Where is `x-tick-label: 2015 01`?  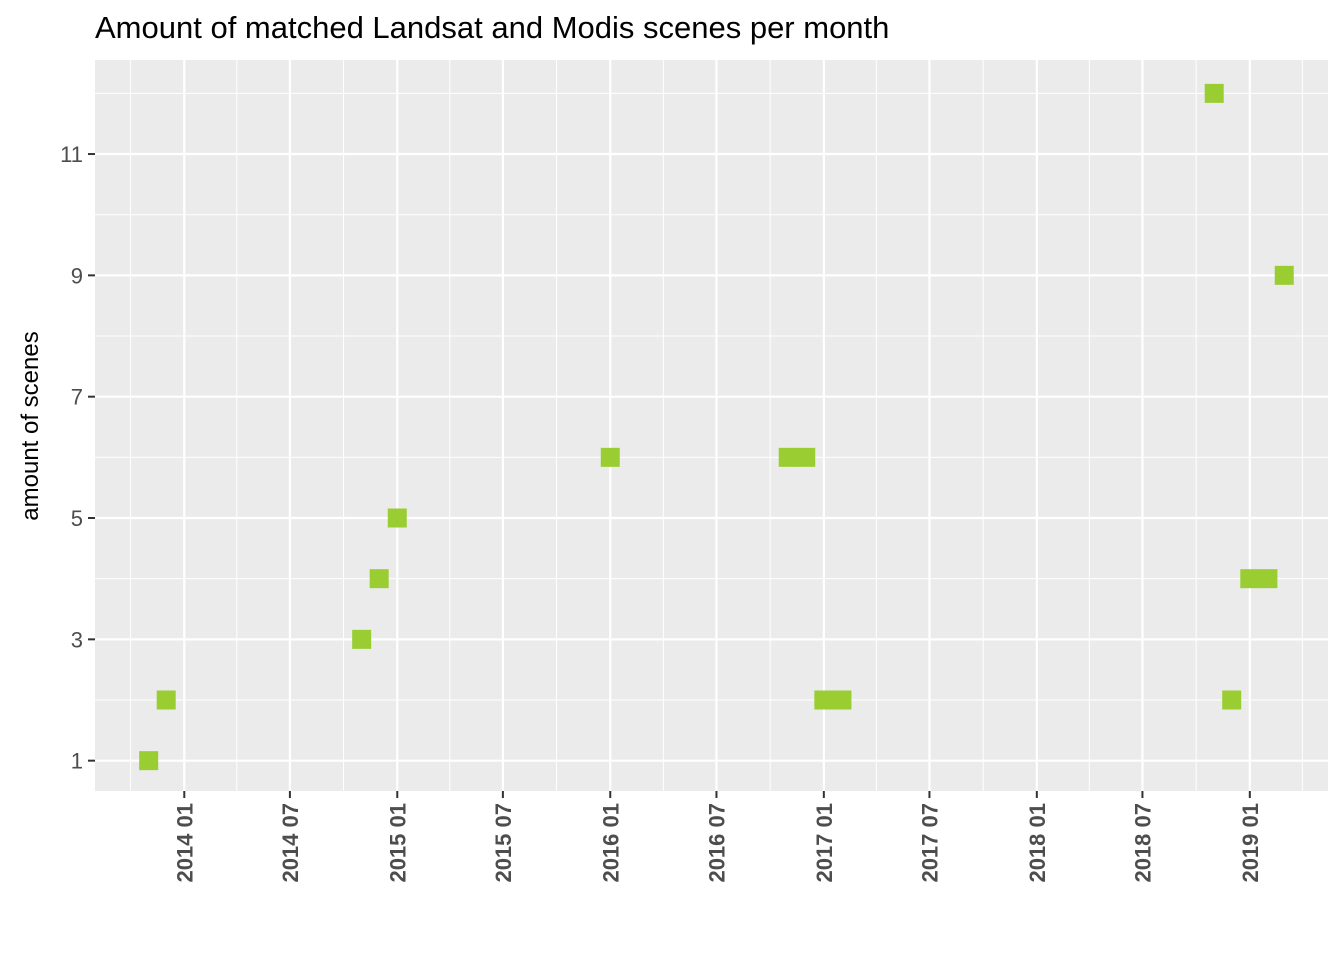
x-tick-label: 2015 01 is located at coordinates (397, 843).